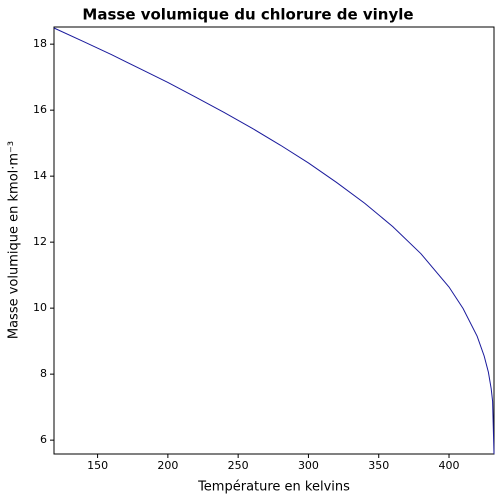 The width and height of the screenshot is (500, 500). Describe the element at coordinates (14, 240) in the screenshot. I see `y-axis-label: Masse volumique en kmol·m⁻³` at that location.